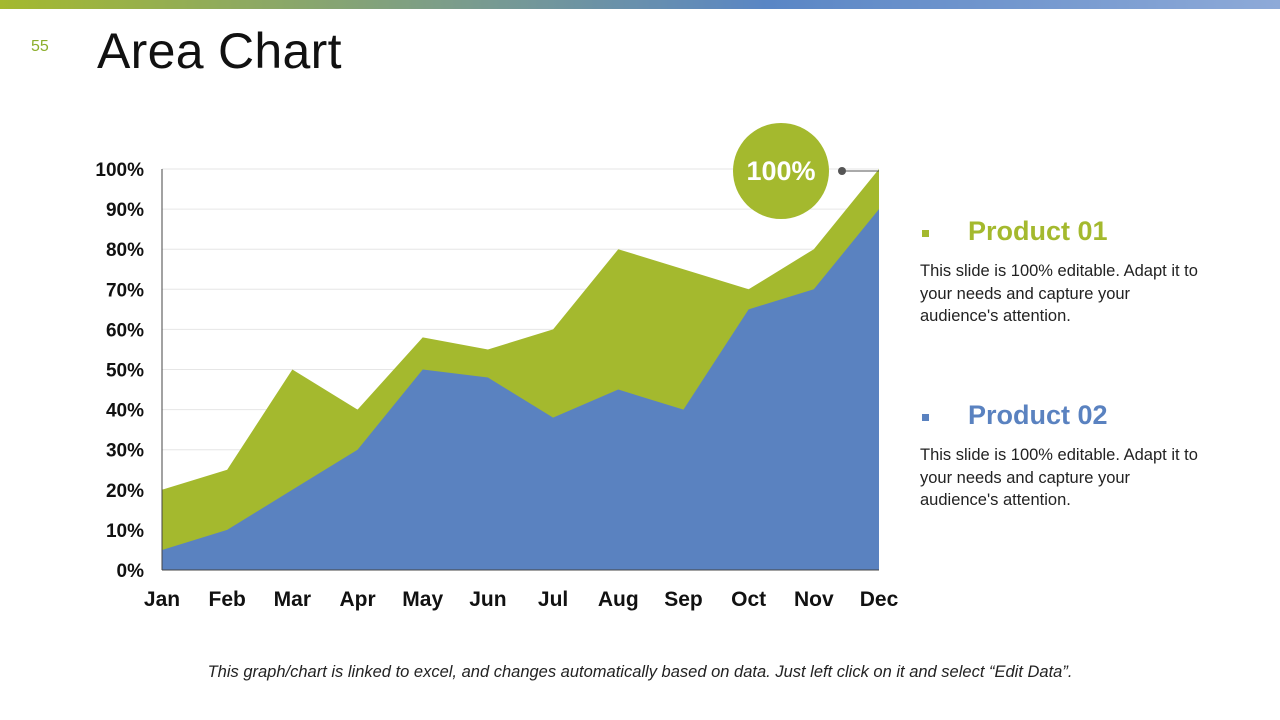  I want to click on top-accent-bar, so click(640, 4).